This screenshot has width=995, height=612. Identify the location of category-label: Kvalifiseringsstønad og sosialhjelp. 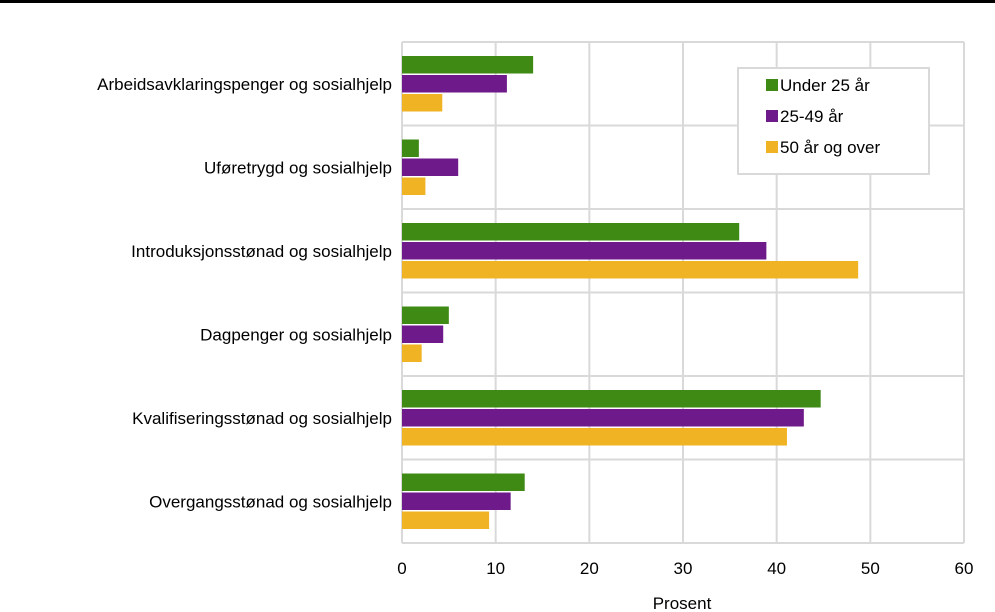
(262, 418).